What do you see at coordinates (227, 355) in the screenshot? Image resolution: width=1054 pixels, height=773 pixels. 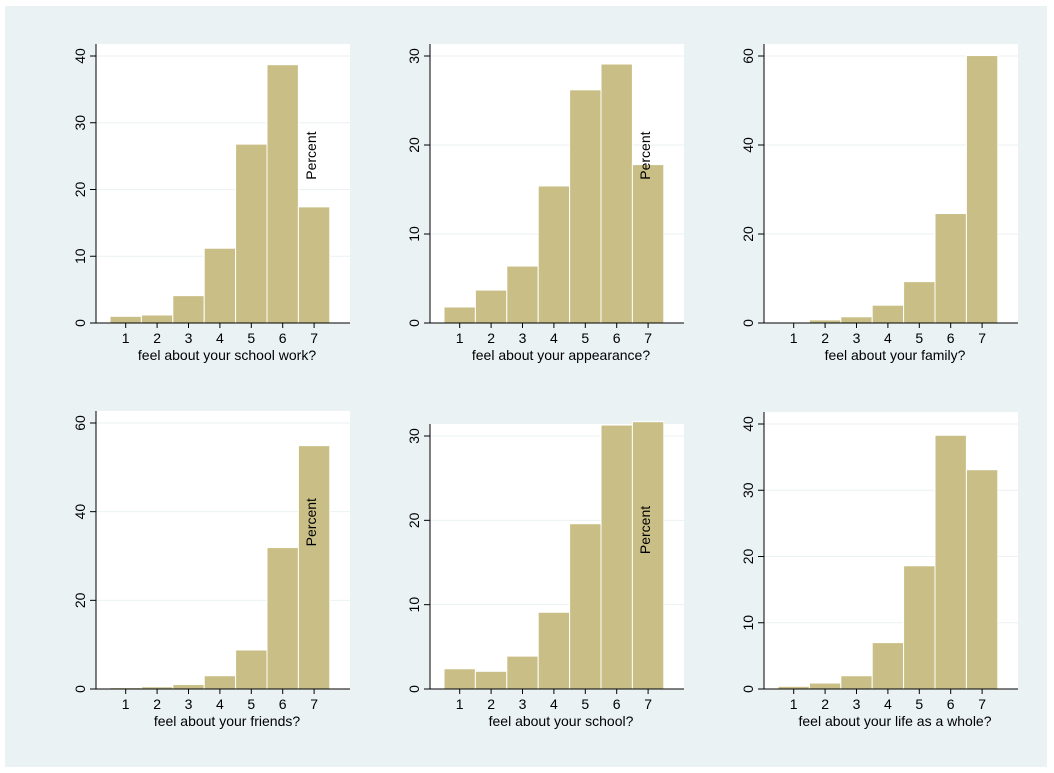 I see `x-axis-title: feel about your school work?` at bounding box center [227, 355].